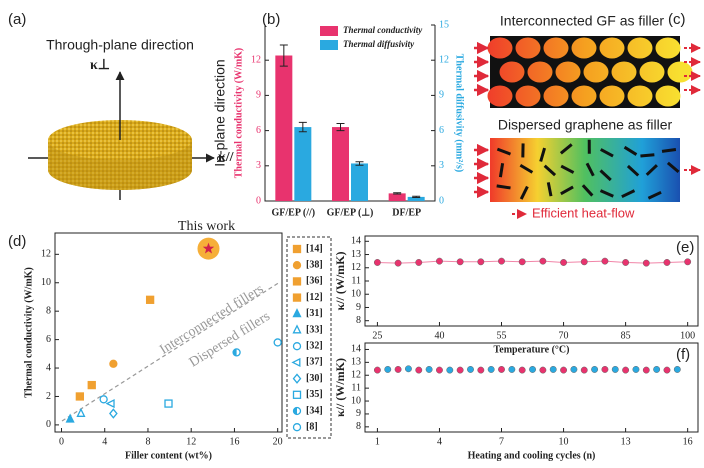 The image size is (704, 468). Describe the element at coordinates (314, 378) in the screenshot. I see `legend-label: [30]` at that location.